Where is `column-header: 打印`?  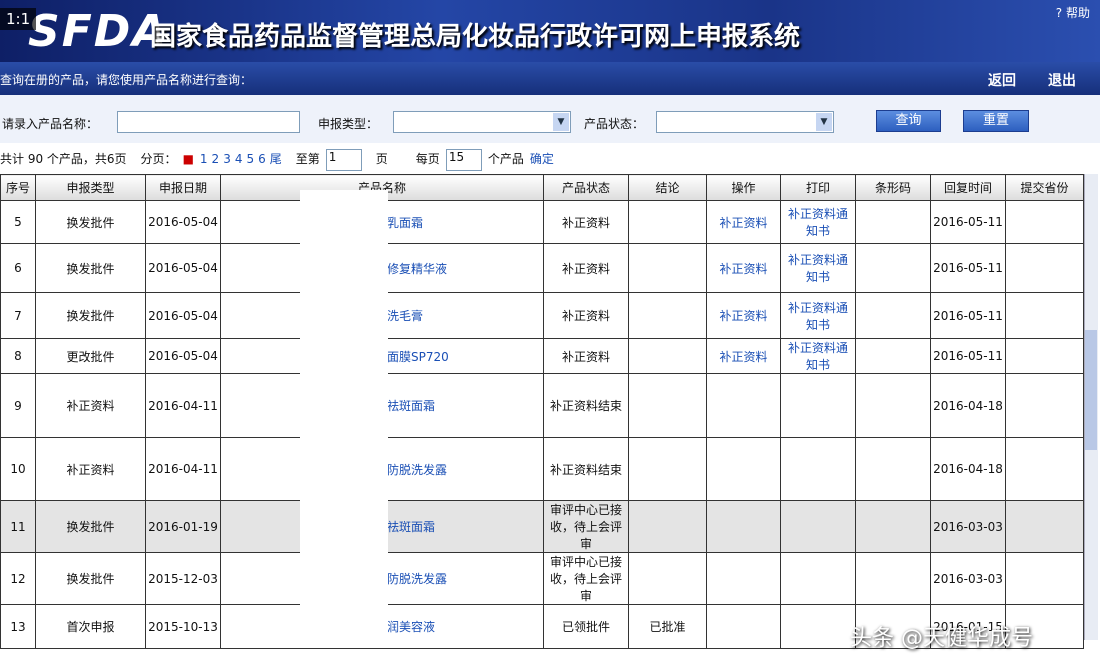
column-header: 打印 is located at coordinates (818, 187).